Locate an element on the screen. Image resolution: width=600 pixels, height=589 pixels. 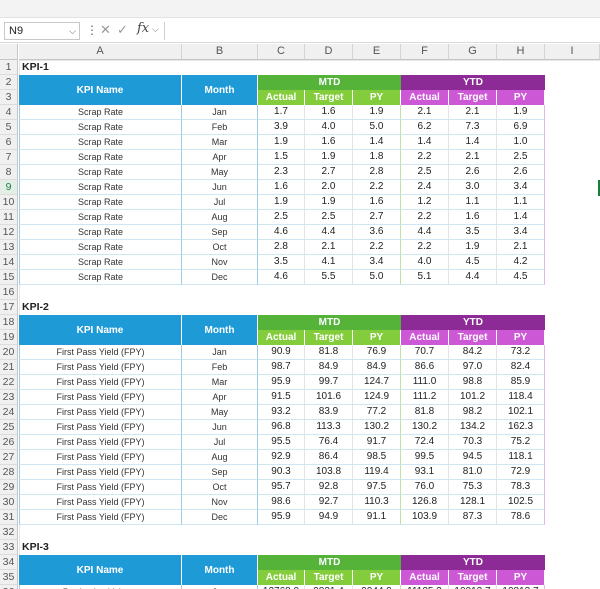
row-header-9: 9 is located at coordinates (9, 187).